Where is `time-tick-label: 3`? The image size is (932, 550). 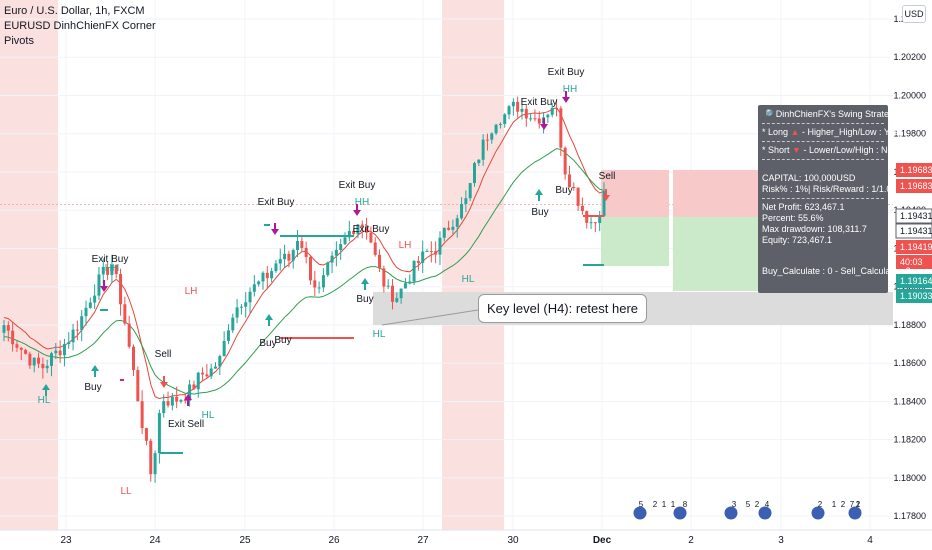 time-tick-label: 3 is located at coordinates (781, 540).